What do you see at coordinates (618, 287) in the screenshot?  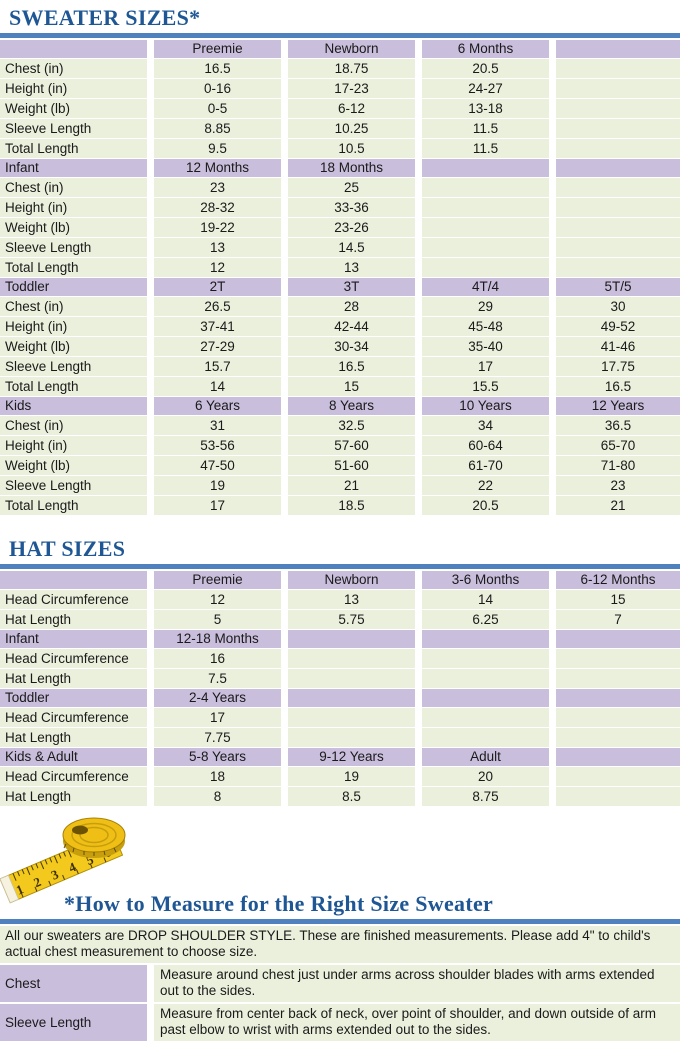 I see `section-header-cell: 5T/5` at bounding box center [618, 287].